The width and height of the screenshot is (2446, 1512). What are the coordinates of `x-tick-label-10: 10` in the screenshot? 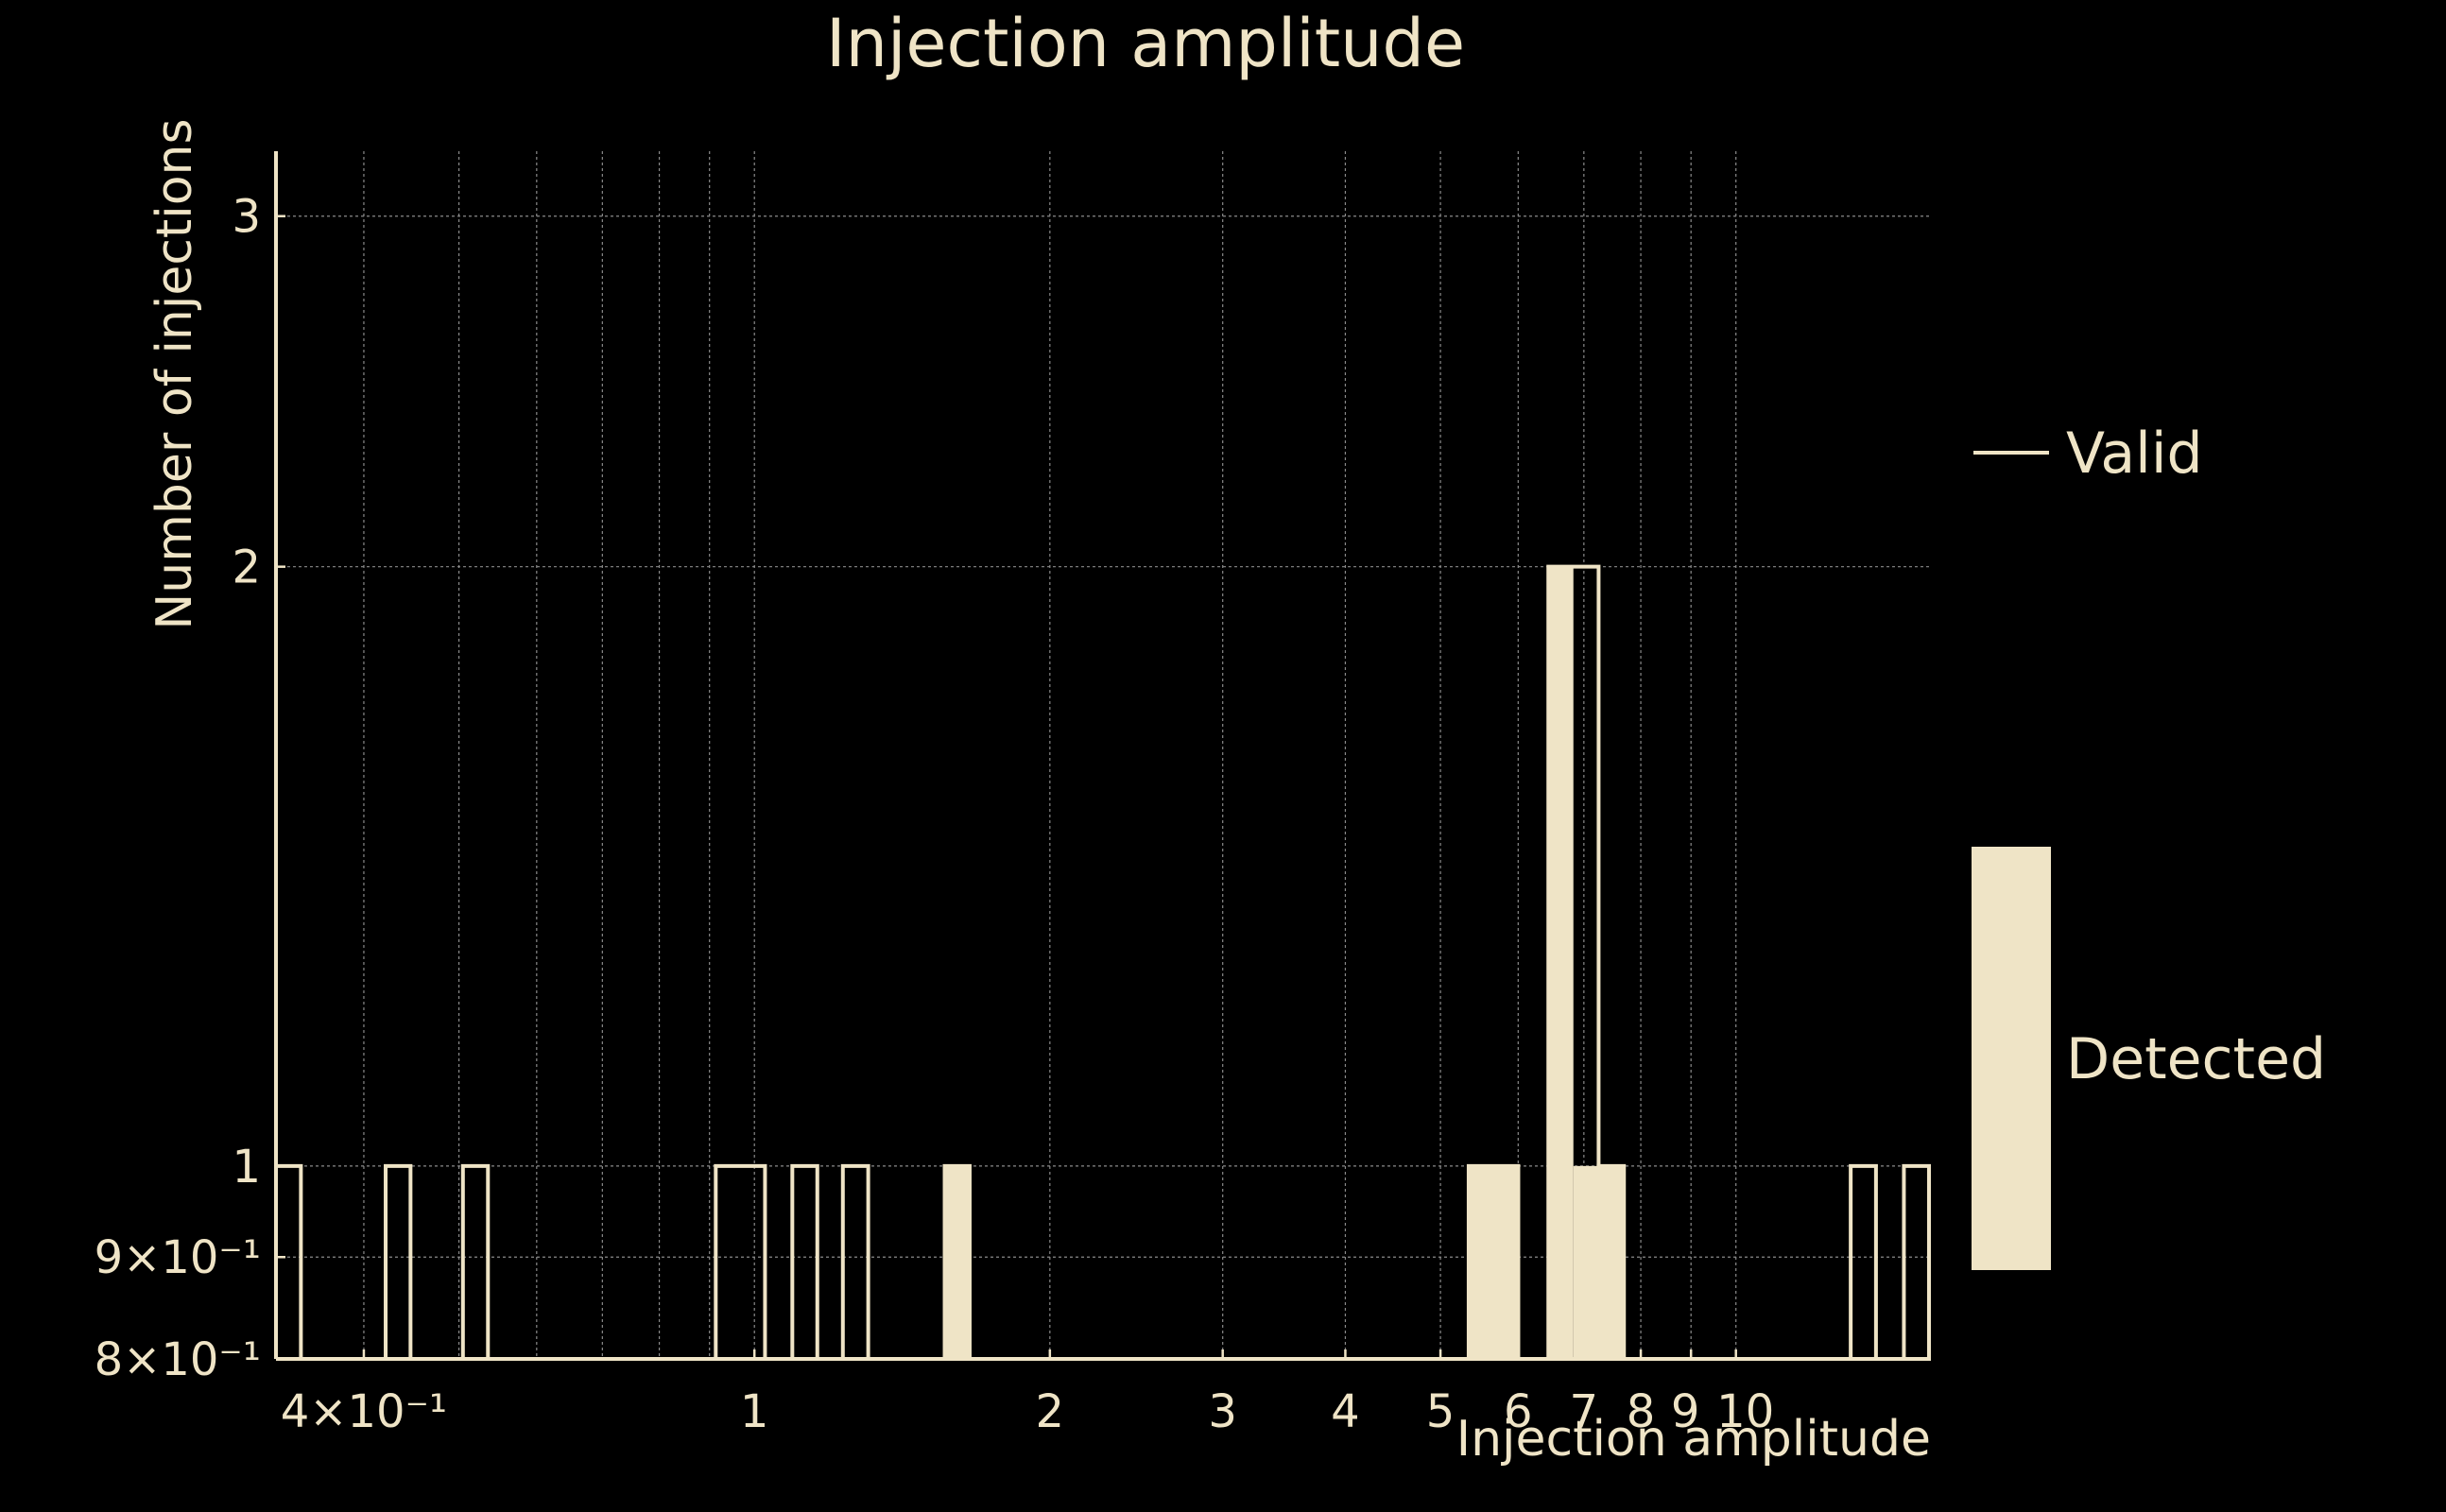 It's located at (1745, 1411).